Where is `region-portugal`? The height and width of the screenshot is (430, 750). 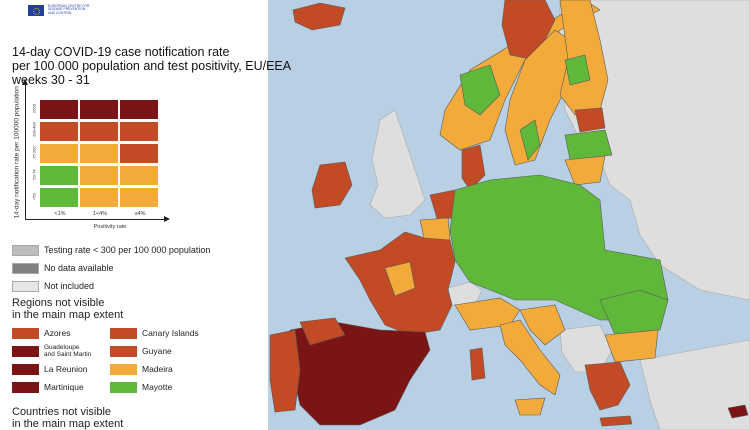
region-portugal is located at coordinates (285, 371).